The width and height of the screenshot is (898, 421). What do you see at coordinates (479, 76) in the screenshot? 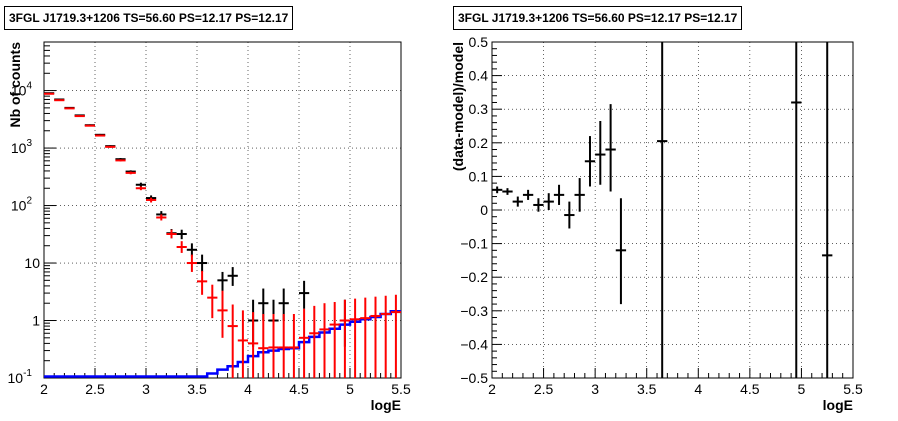
I see `y-tick-label: 0.4` at bounding box center [479, 76].